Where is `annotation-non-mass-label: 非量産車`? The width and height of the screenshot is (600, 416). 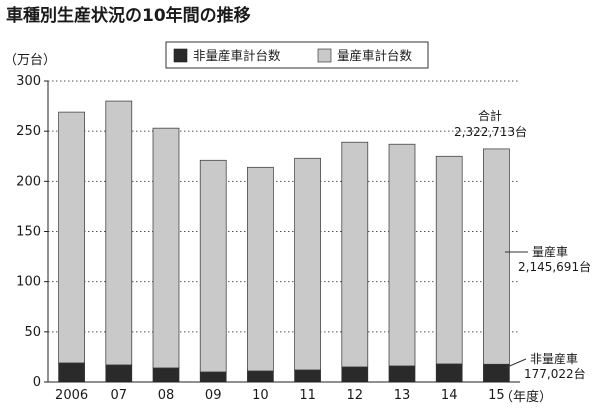
annotation-non-mass-label: 非量産車 is located at coordinates (554, 358).